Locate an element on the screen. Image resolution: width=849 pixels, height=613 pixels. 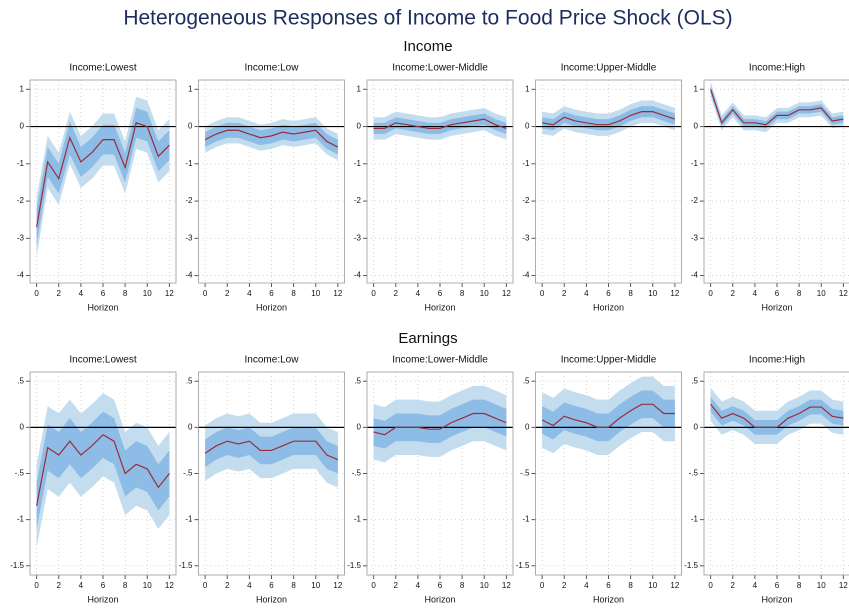
panel-title: Income:Low is located at coordinates (272, 68).